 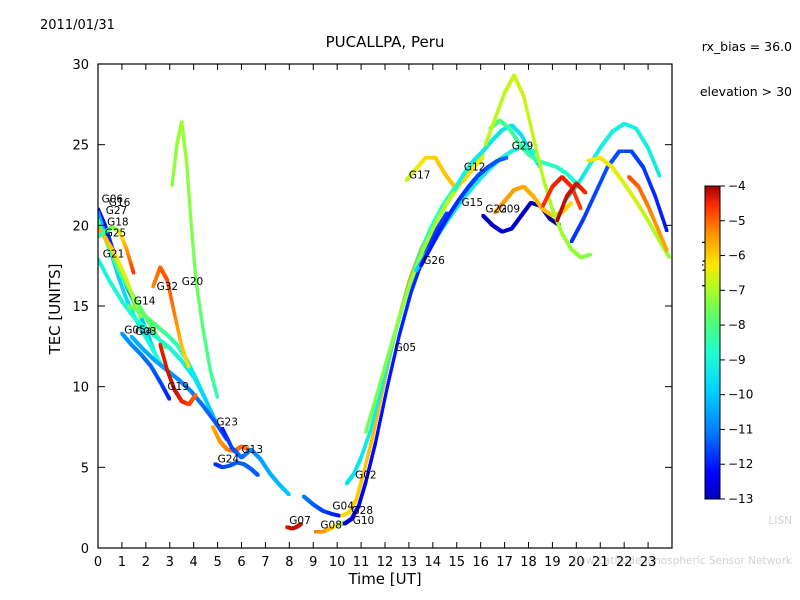 What do you see at coordinates (114, 255) in the screenshot?
I see `satellite-label: G21` at bounding box center [114, 255].